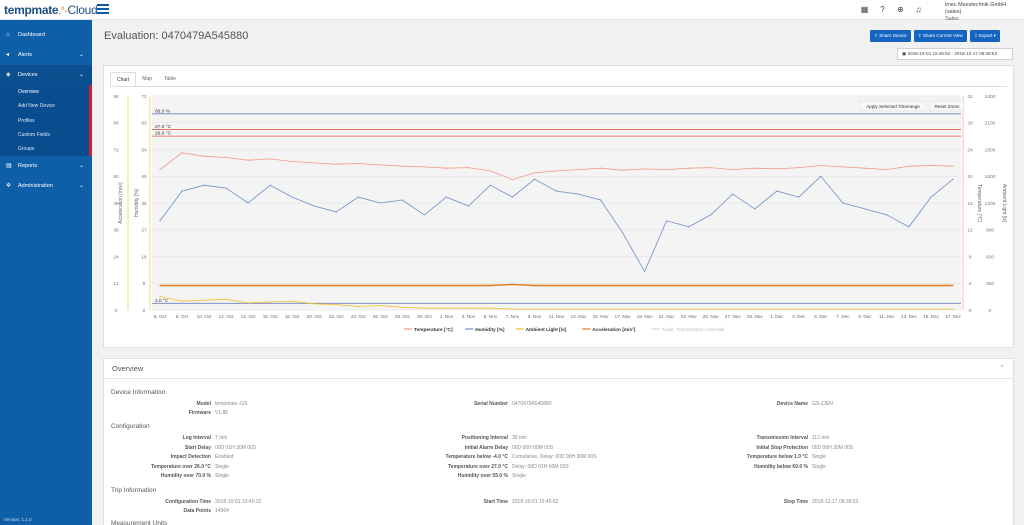  I want to click on sidebar-item-alerts: ◂ Alerts ⌄, so click(46, 55).